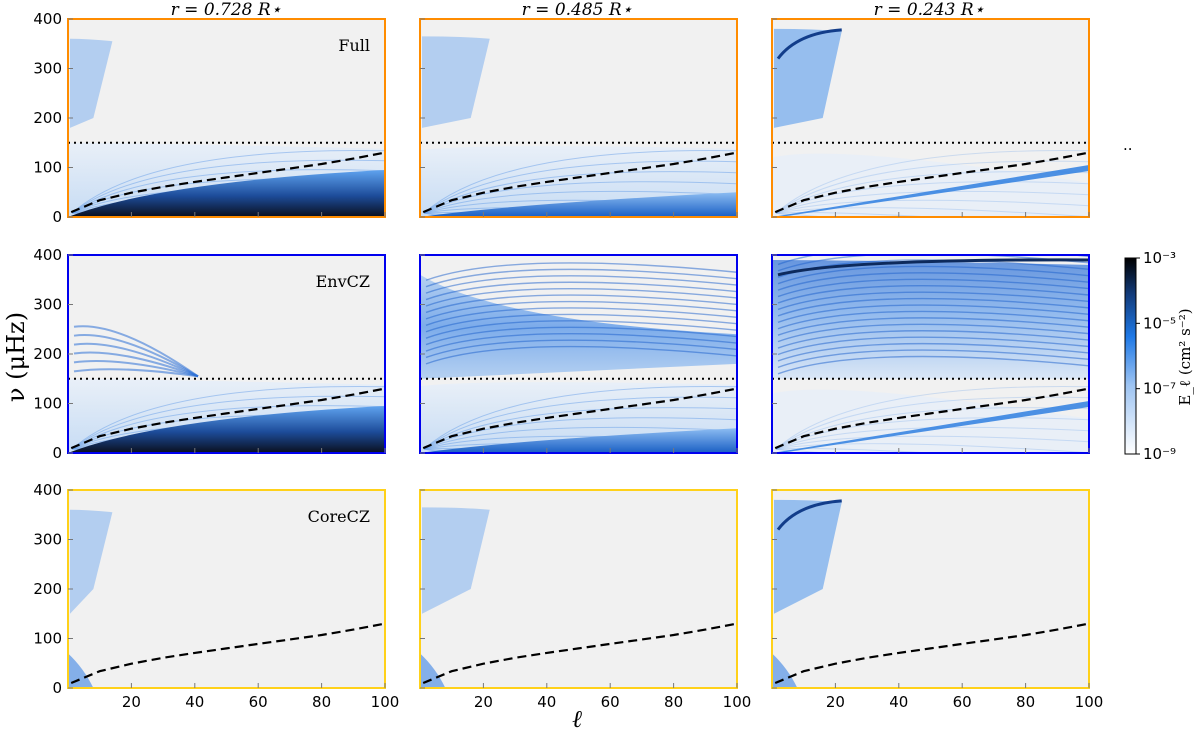 Image resolution: width=1200 pixels, height=734 pixels. I want to click on column-title-2: r = 0.485 R⋆, so click(577, 10).